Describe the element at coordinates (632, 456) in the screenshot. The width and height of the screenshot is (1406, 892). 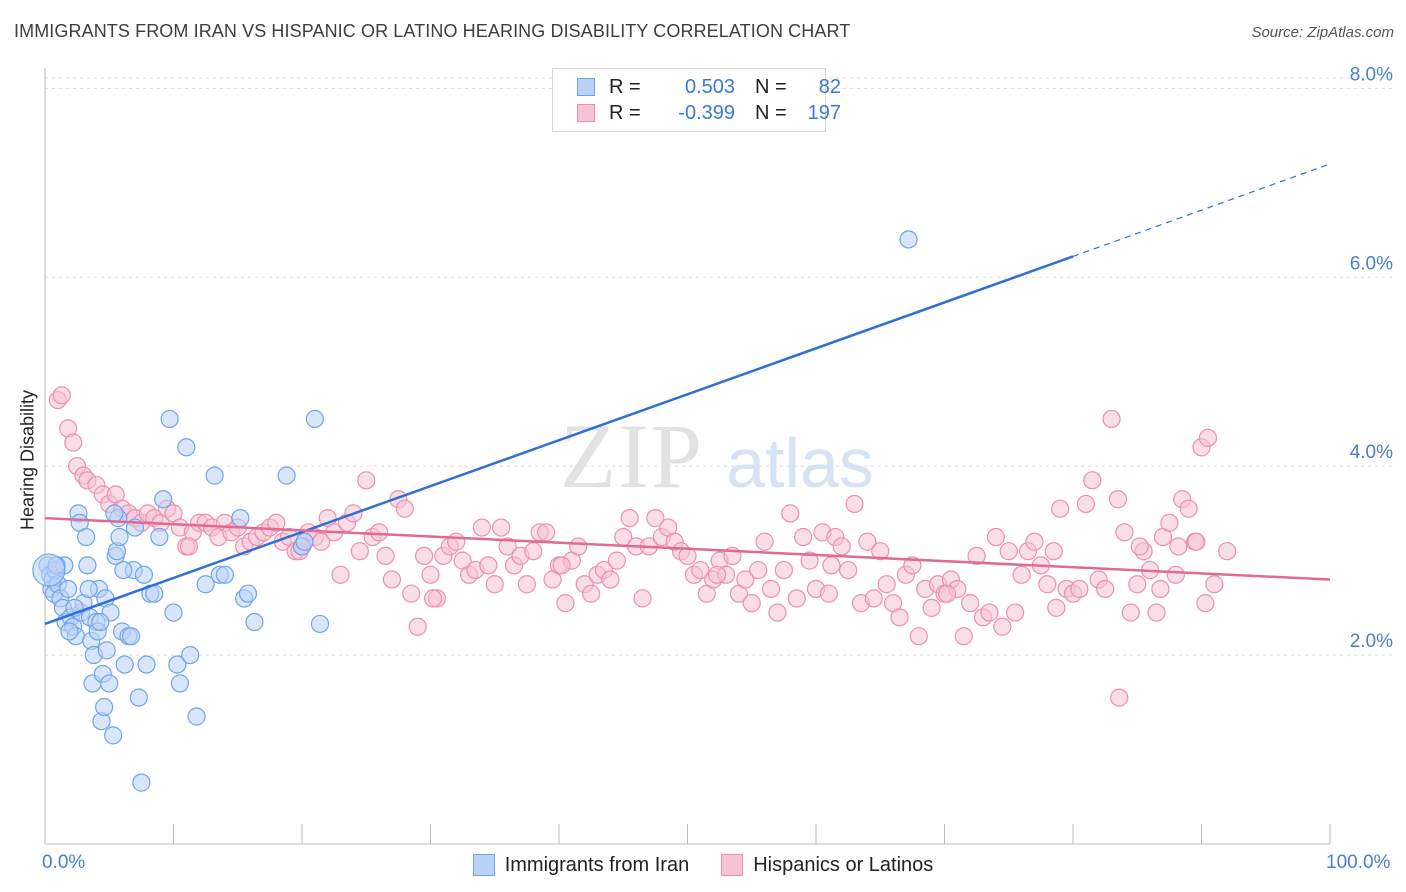
I see `watermark-zip: ZIP` at that location.